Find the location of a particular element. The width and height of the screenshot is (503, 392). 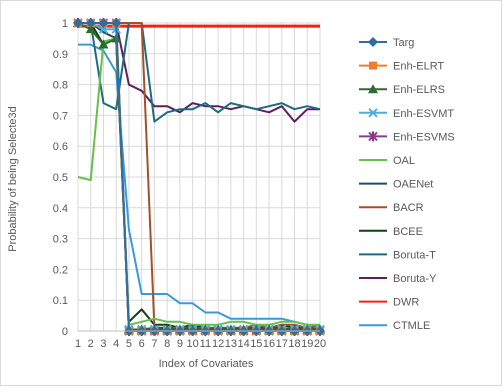

legend-entry: Boruta-Y is located at coordinates (398, 279).